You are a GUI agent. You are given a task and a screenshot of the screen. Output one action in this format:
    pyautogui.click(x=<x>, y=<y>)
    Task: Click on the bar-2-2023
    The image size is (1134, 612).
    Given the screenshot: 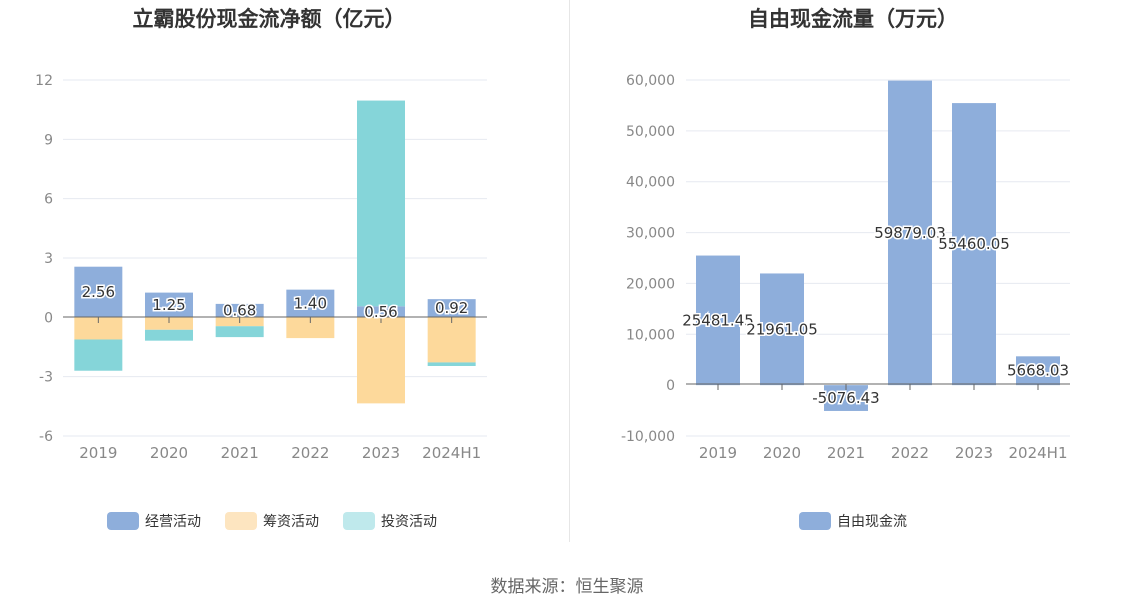 What is the action you would take?
    pyautogui.click(x=381, y=360)
    